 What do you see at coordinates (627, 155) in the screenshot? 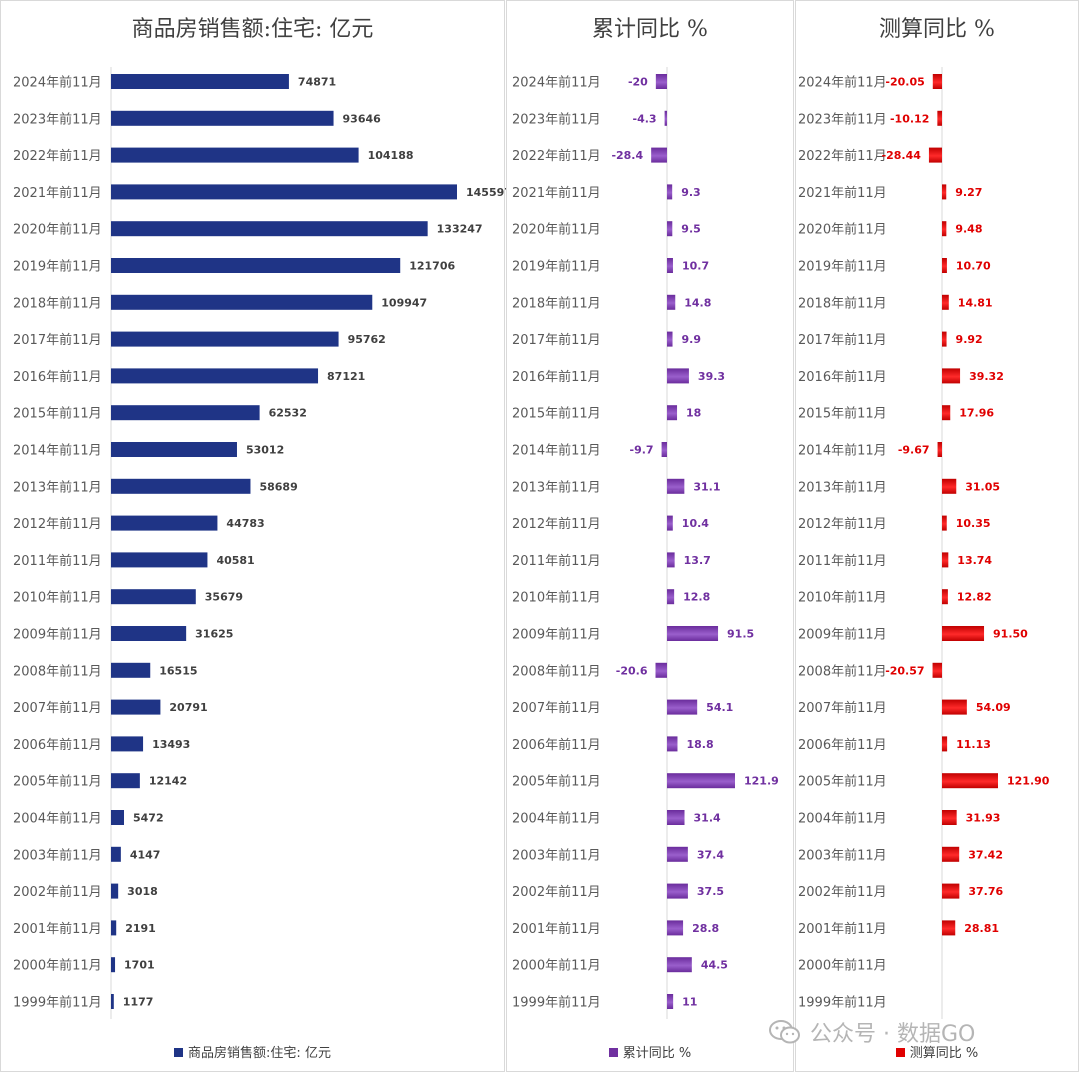
I see `chart1-data-label: -28.4` at bounding box center [627, 155].